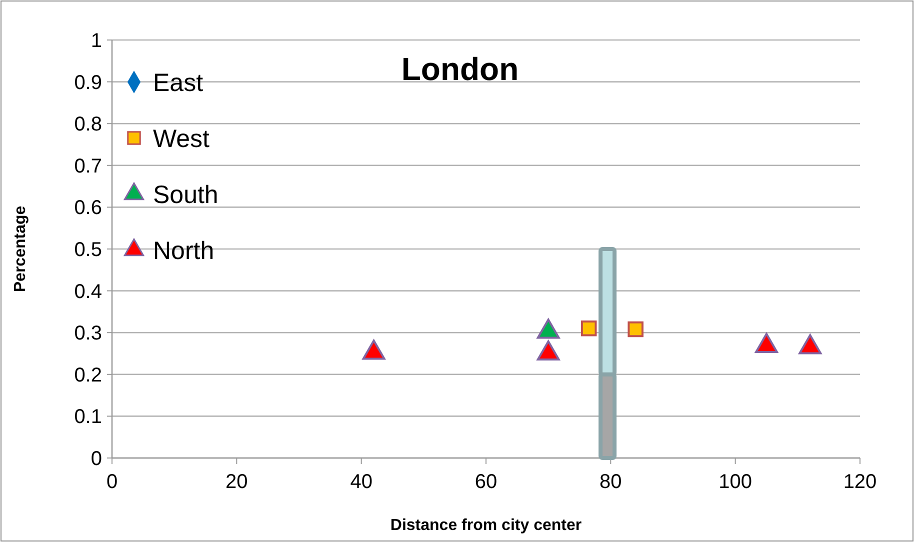 This screenshot has height=542, width=914. What do you see at coordinates (112, 482) in the screenshot?
I see `x-tick-label: 0` at bounding box center [112, 482].